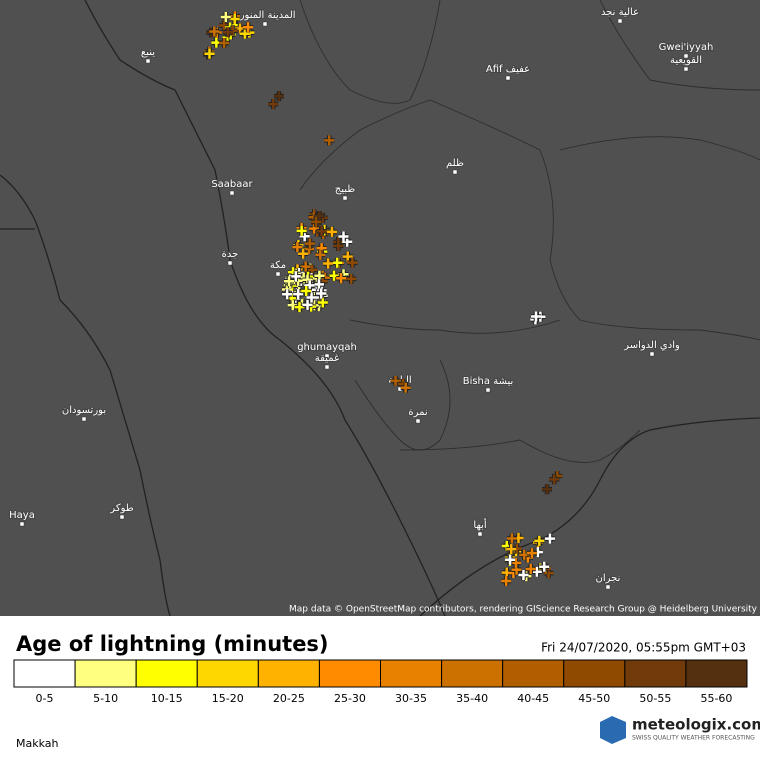  Describe the element at coordinates (696, 725) in the screenshot. I see `brand: meteologix.com` at that location.